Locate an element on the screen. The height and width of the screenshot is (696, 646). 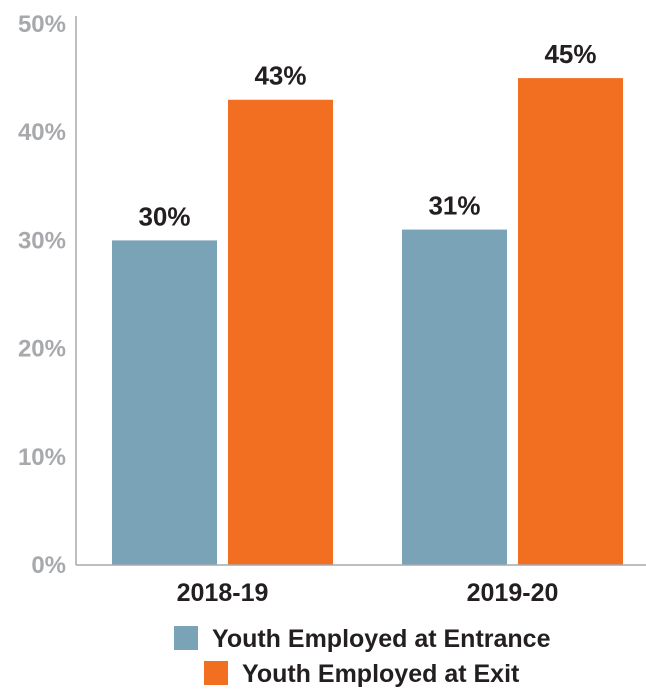
data-label: 43% is located at coordinates (280, 76).